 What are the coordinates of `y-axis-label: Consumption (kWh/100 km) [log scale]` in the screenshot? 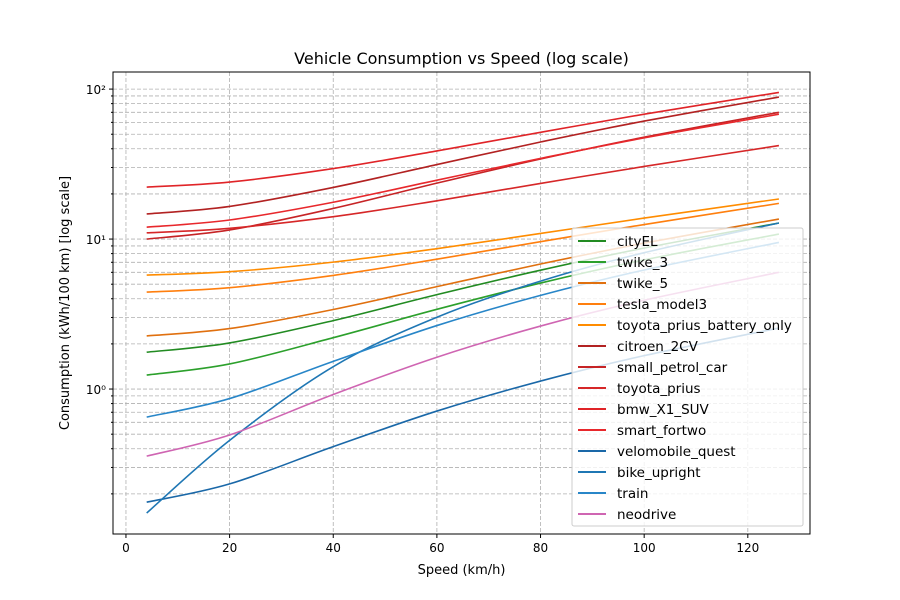 It's located at (65, 303).